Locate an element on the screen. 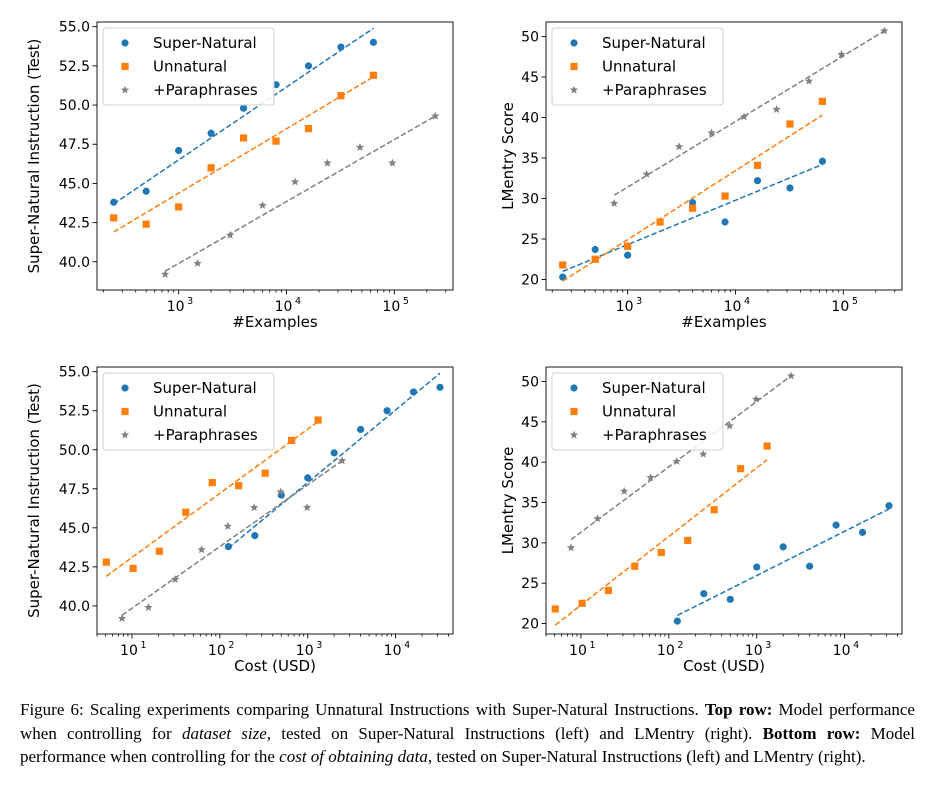 The image size is (935, 807). legend-marker-super-natural is located at coordinates (125, 43).